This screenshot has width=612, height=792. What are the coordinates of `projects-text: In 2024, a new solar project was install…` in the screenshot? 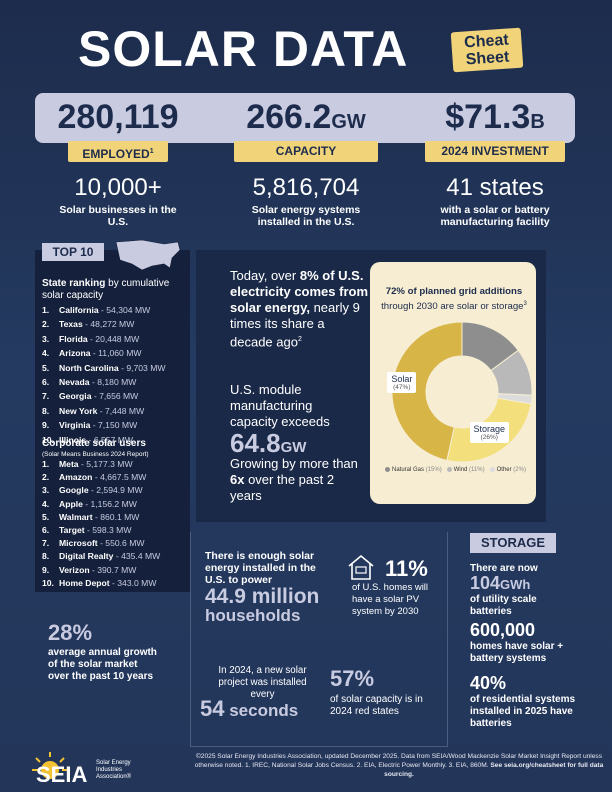 It's located at (262, 682).